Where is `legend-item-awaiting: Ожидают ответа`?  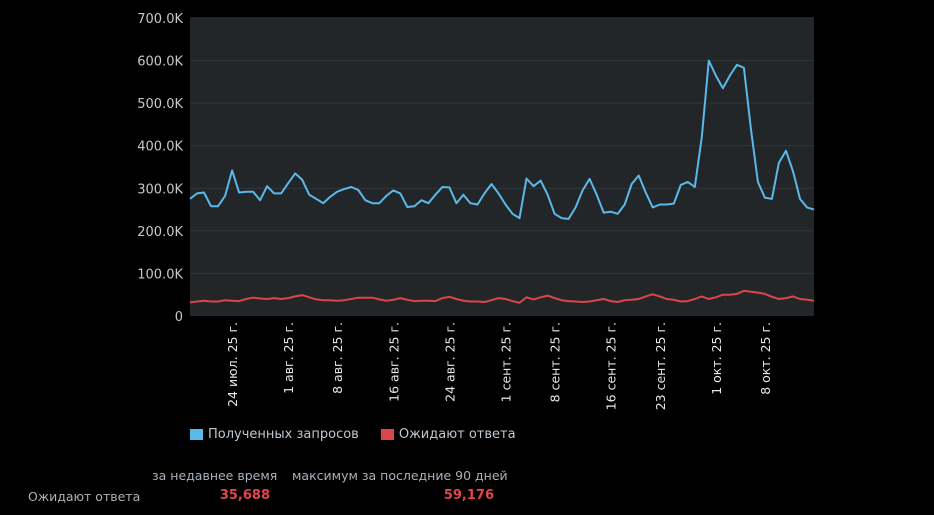 legend-item-awaiting: Ожидают ответа is located at coordinates (448, 434).